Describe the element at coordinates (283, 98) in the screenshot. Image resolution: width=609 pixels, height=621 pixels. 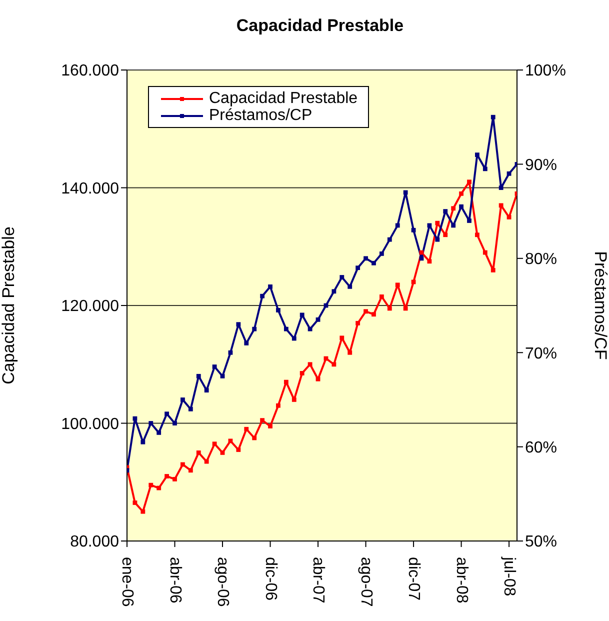
I see `legend-label: Capacidad Prestable` at that location.